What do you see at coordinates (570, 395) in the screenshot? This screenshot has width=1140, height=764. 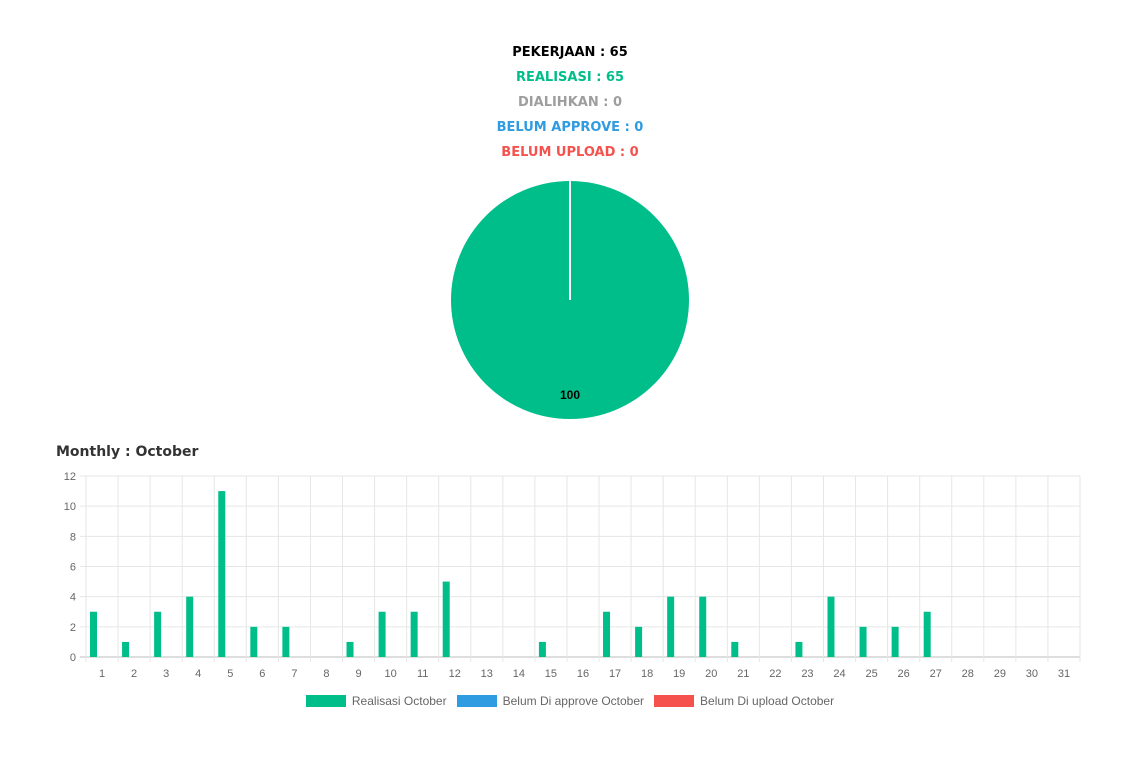 I see `pie-data-label: 100` at bounding box center [570, 395].